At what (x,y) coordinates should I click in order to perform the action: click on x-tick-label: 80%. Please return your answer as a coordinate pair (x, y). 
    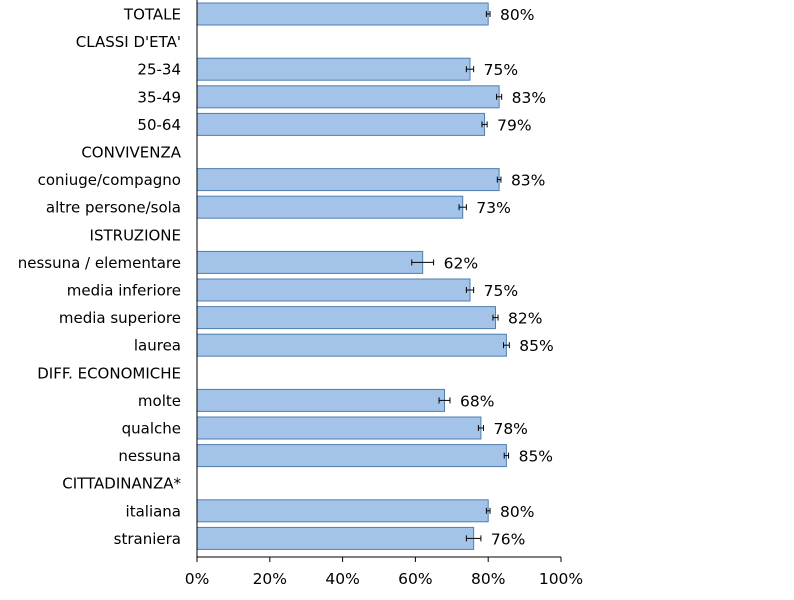
    Looking at the image, I should click on (488, 579).